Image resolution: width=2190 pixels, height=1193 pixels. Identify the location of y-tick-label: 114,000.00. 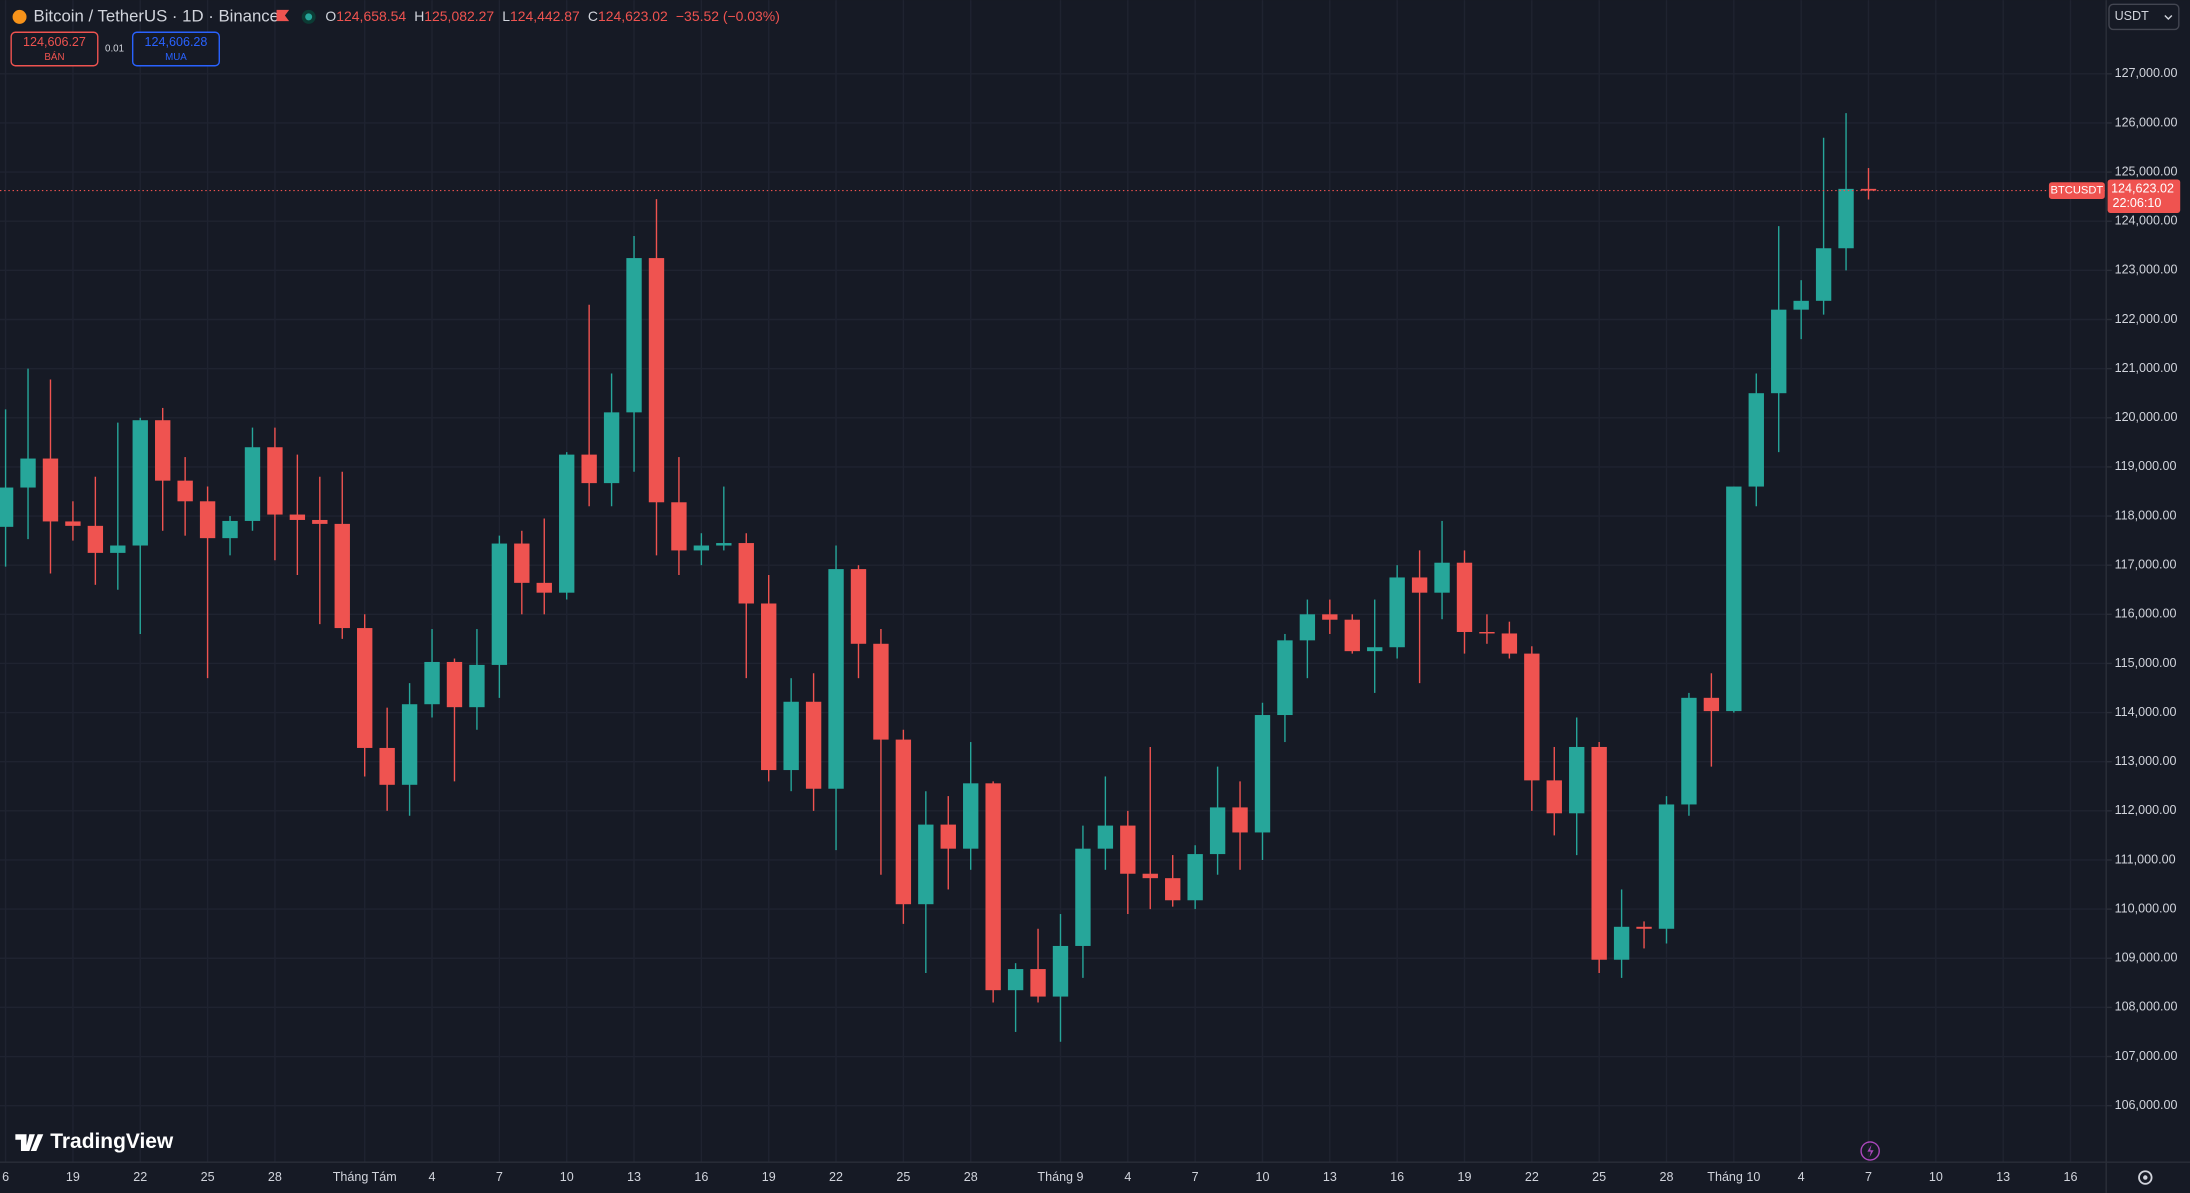
(2146, 712).